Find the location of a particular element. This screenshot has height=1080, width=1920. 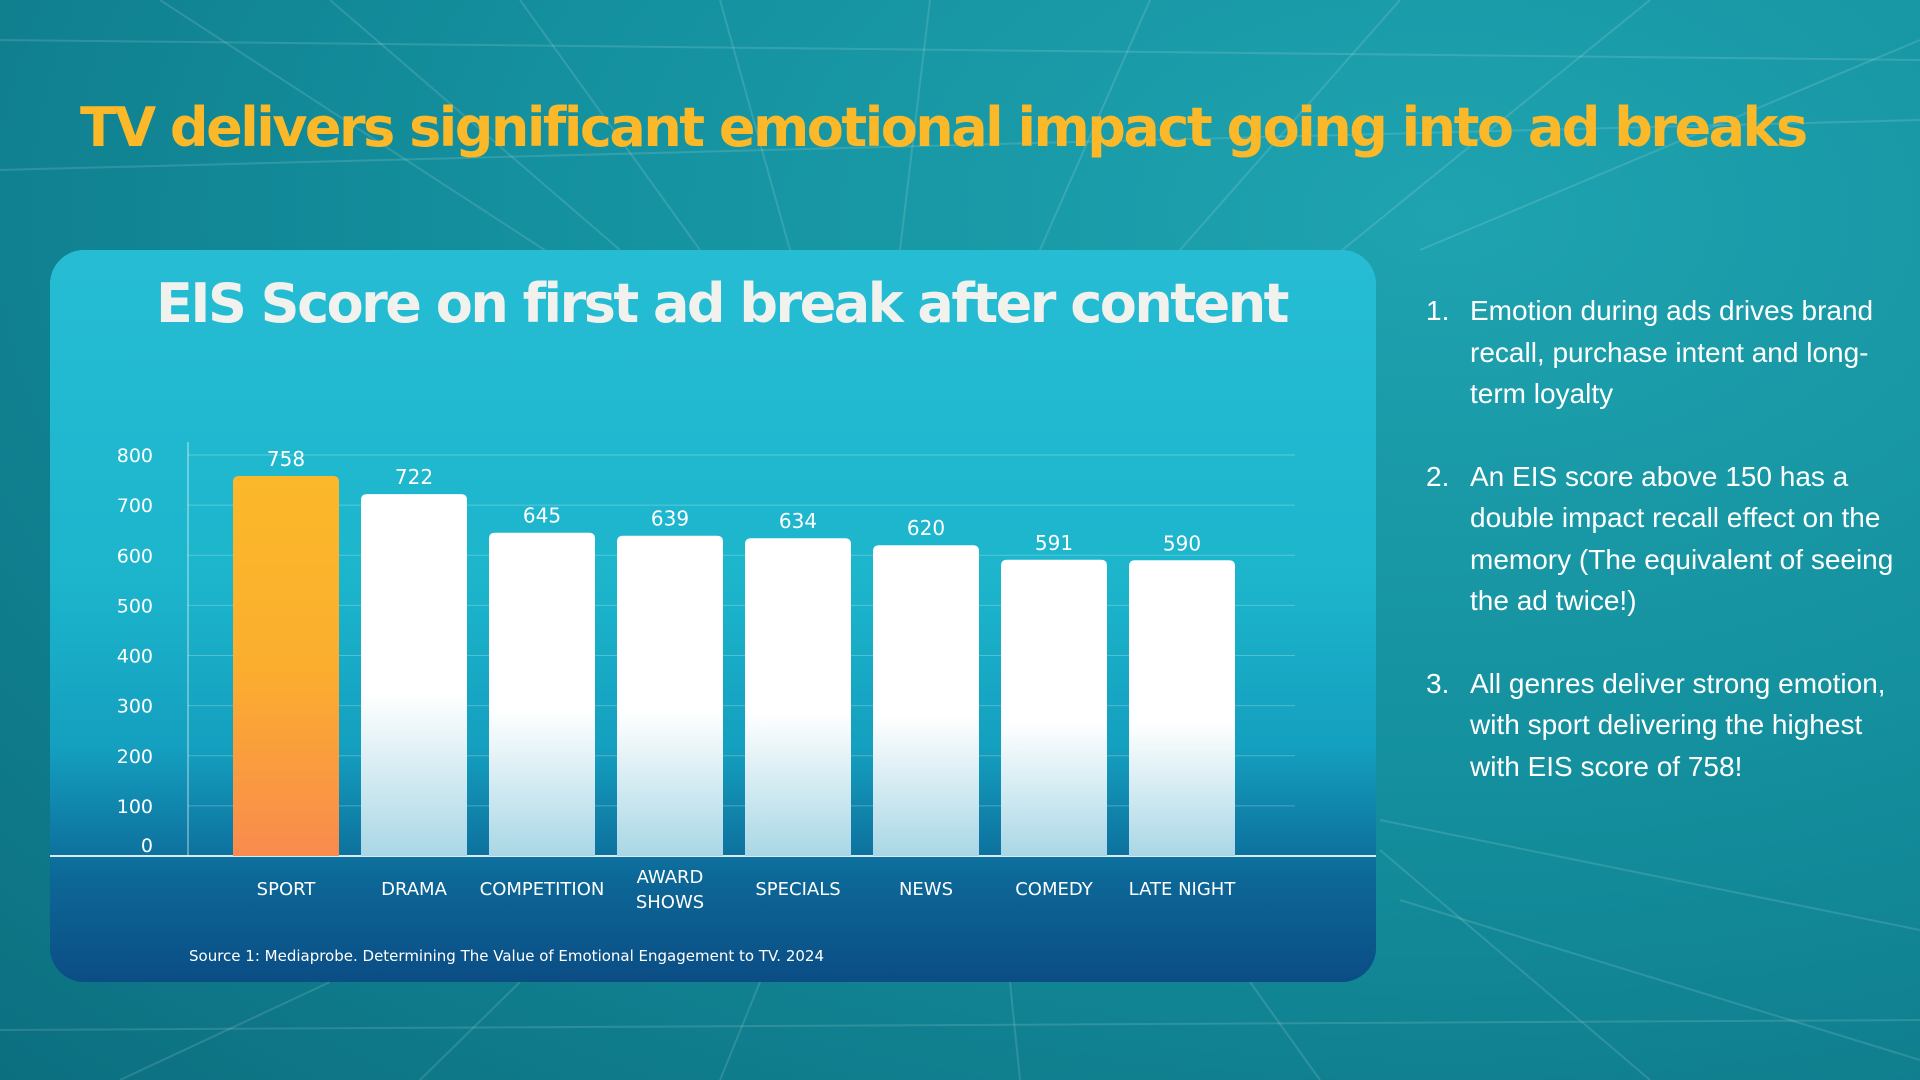

bar-value-label: 634 is located at coordinates (798, 521).